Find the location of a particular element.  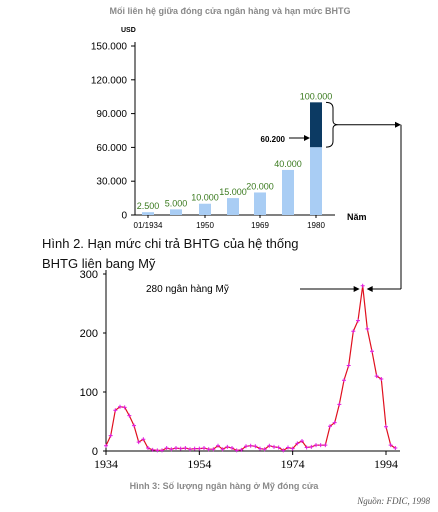

bar-x-tick-label: 01/1934 is located at coordinates (148, 225).